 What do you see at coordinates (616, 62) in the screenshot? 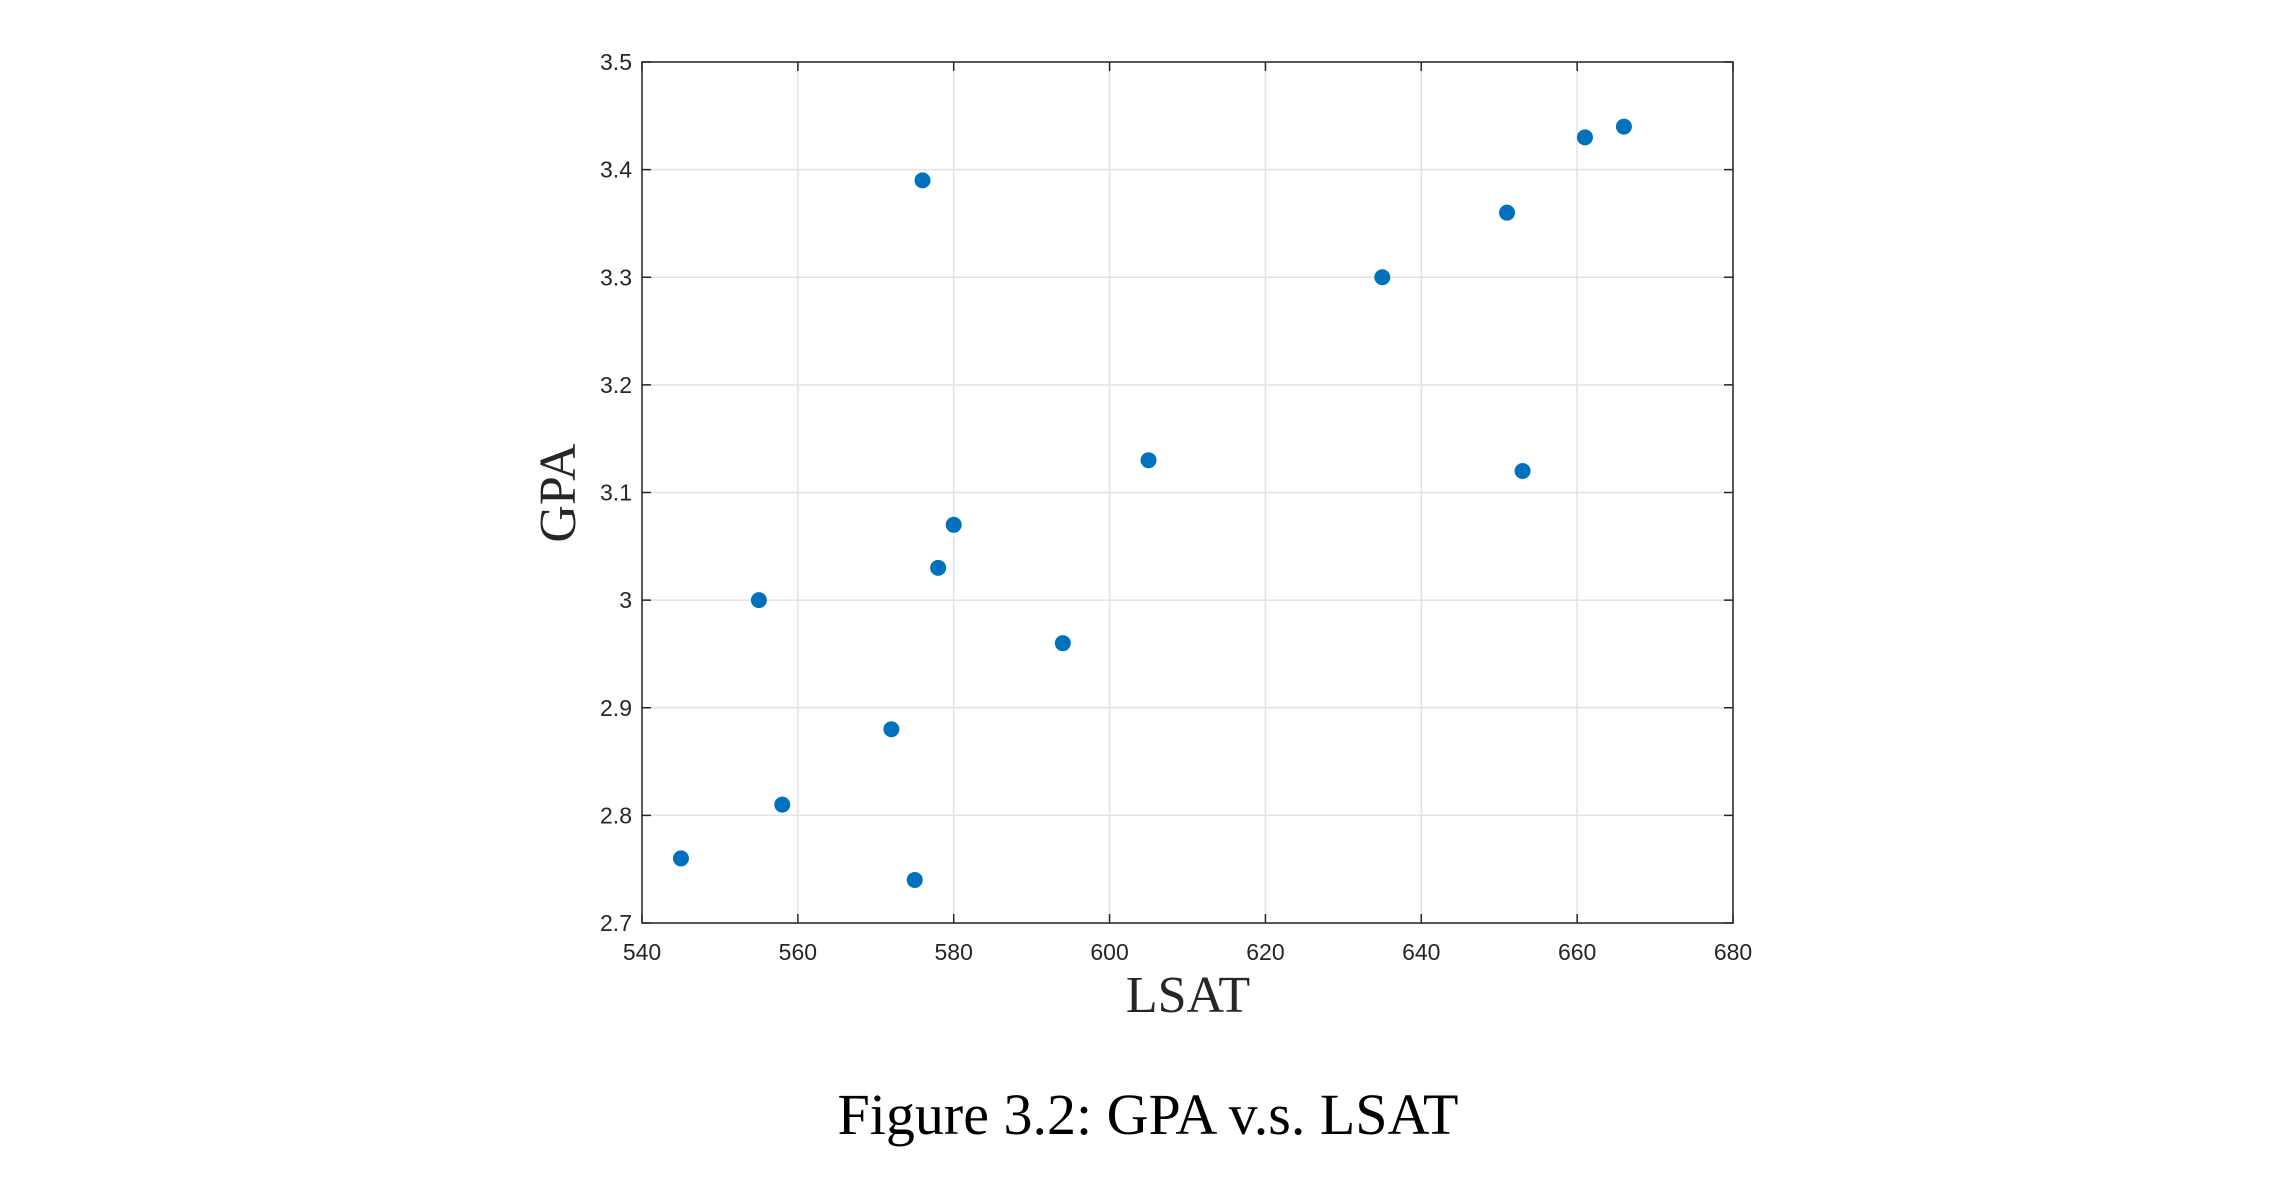
I see `y-tick-label: 3.5` at bounding box center [616, 62].